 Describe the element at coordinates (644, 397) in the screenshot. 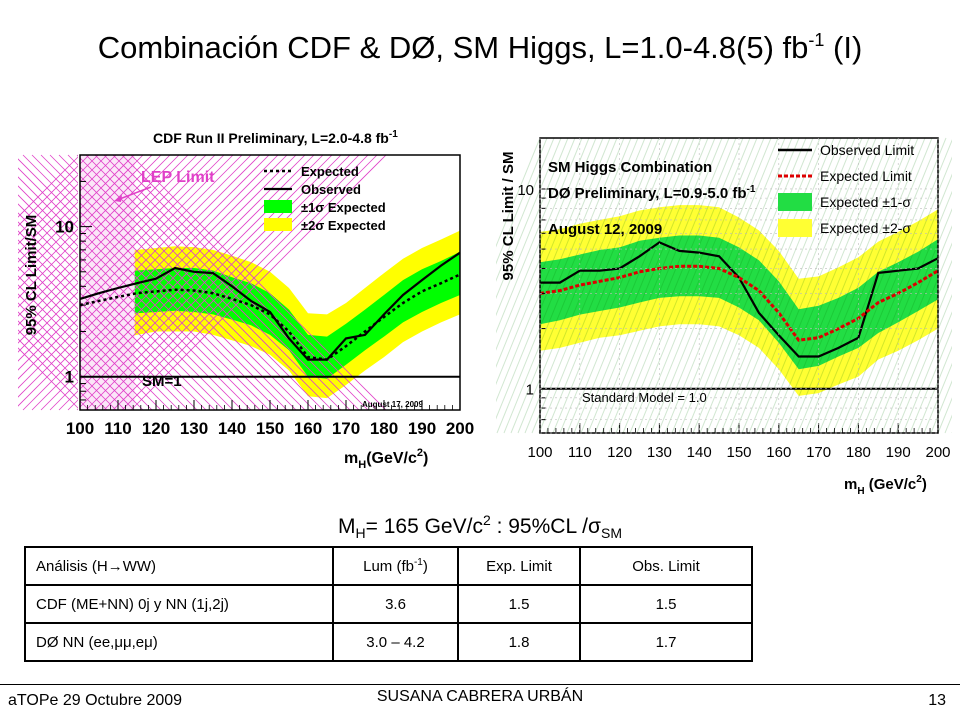

I see `d0-sm-label: Standard Model = 1.0` at that location.